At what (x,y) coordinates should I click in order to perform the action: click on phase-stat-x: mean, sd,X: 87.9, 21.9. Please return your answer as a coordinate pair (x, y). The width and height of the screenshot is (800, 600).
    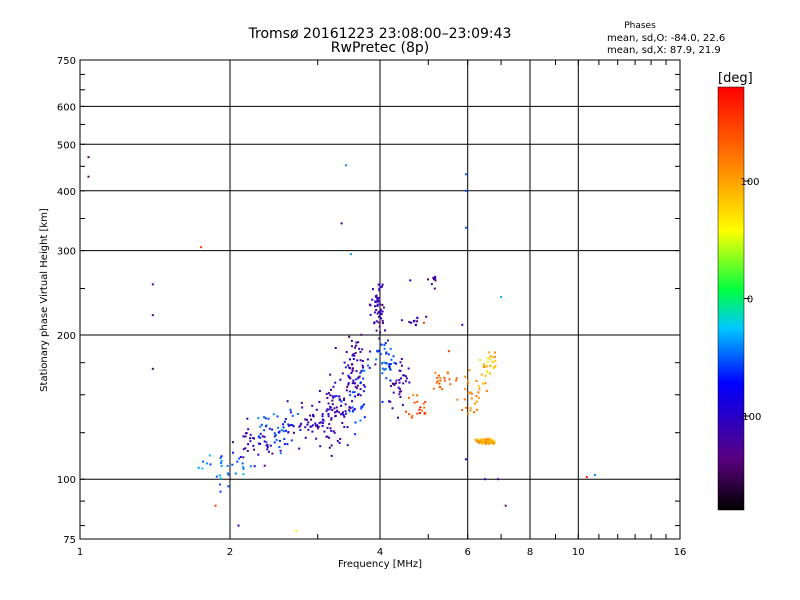
    Looking at the image, I should click on (664, 50).